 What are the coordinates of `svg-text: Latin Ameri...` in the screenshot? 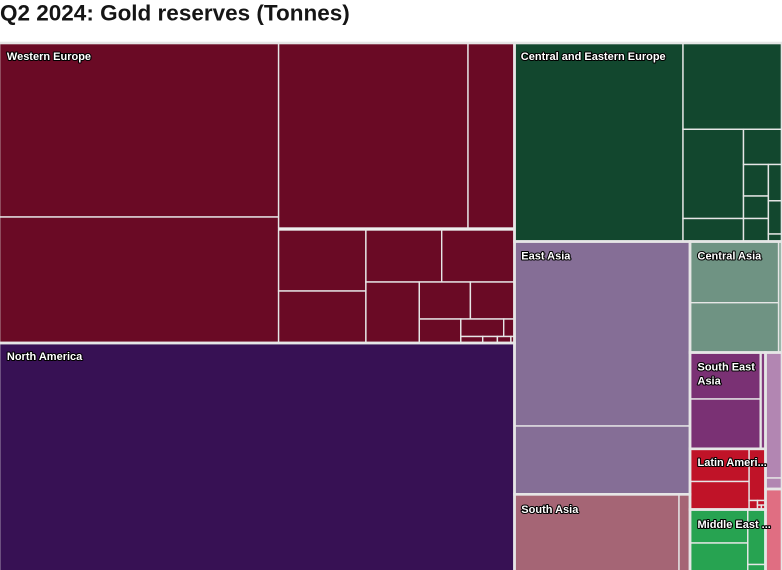 It's located at (732, 463).